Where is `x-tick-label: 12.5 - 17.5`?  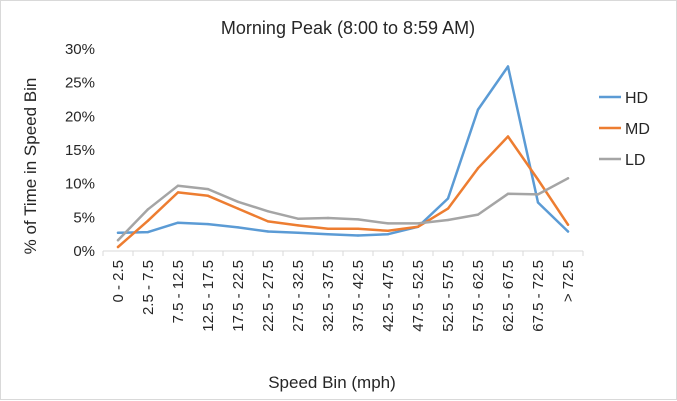
x-tick-label: 12.5 - 17.5 is located at coordinates (208, 296).